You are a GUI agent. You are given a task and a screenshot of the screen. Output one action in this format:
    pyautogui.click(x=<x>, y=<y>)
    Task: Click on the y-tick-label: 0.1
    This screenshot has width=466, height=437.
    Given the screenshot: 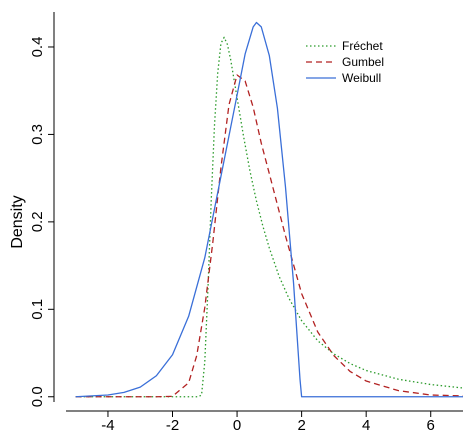 What is the action you would take?
    pyautogui.click(x=37, y=309)
    